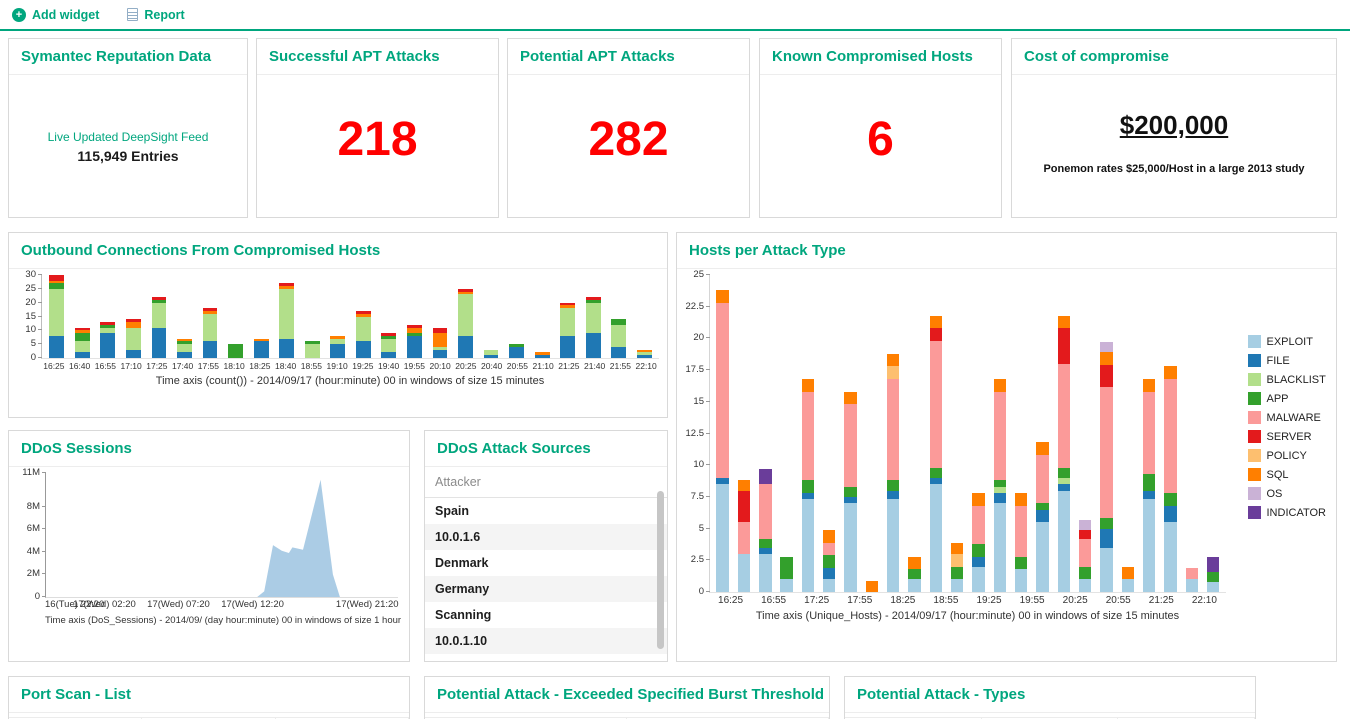 This screenshot has width=1350, height=719. What do you see at coordinates (893, 372) in the screenshot?
I see `bar-segment-POLICY` at bounding box center [893, 372].